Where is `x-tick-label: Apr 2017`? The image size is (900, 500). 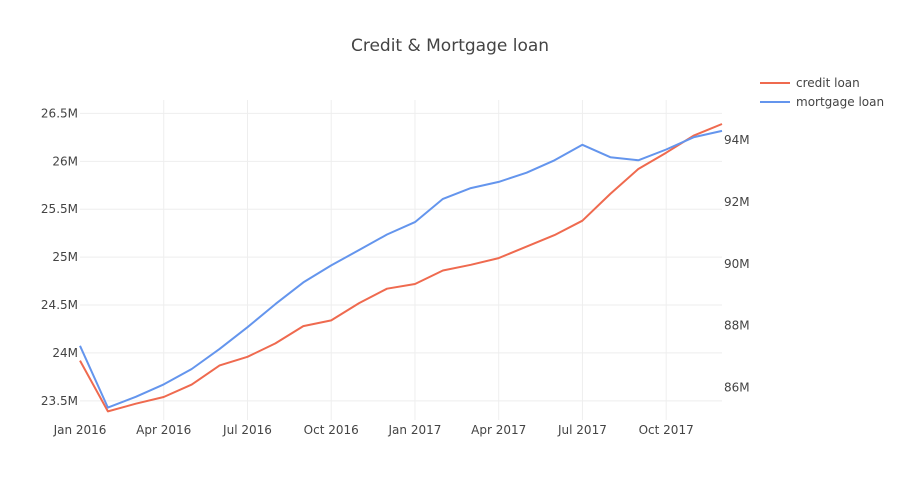
x-tick-label: Apr 2017 is located at coordinates (498, 430).